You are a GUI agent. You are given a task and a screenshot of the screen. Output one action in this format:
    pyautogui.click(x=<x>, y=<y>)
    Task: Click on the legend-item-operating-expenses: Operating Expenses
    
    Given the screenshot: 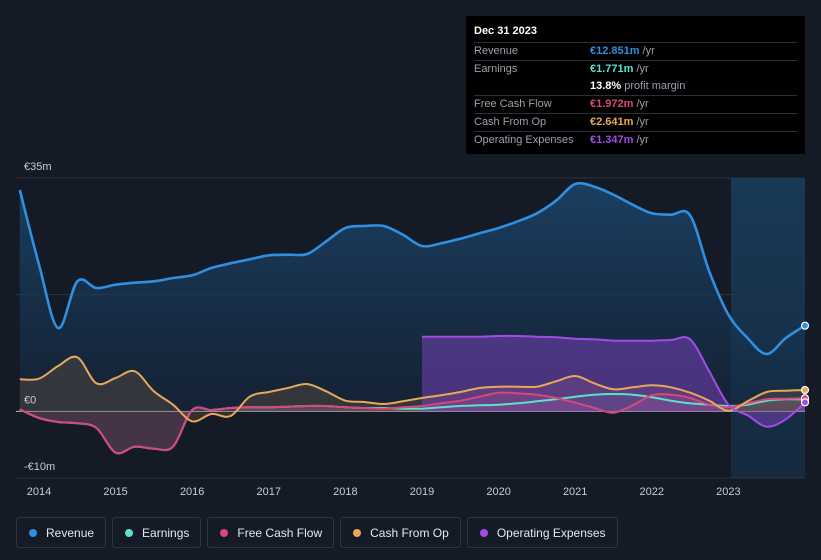 What is the action you would take?
    pyautogui.click(x=542, y=532)
    